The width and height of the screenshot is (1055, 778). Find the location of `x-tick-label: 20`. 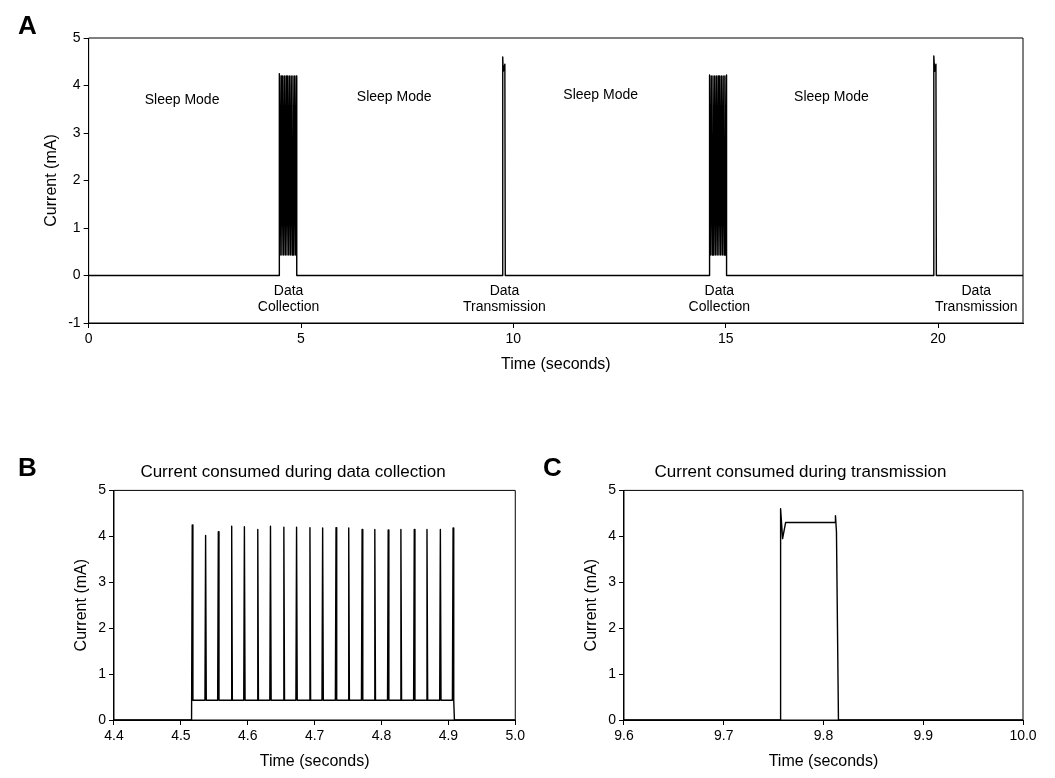

x-tick-label: 20 is located at coordinates (938, 338).